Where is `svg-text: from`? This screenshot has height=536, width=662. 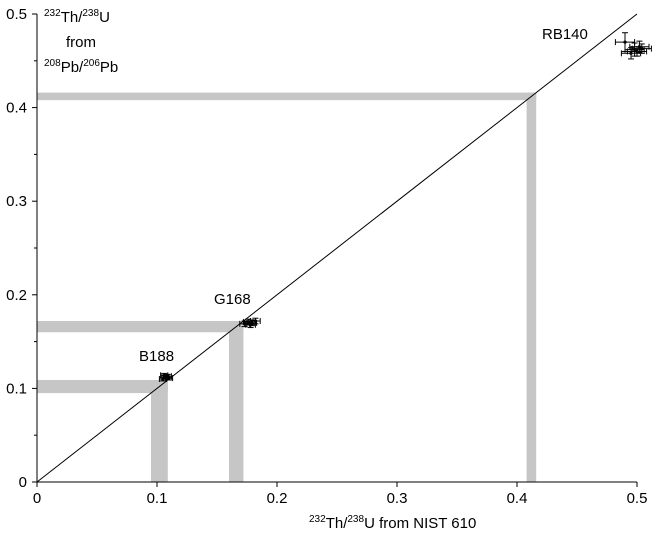
svg-text: from is located at coordinates (81, 42).